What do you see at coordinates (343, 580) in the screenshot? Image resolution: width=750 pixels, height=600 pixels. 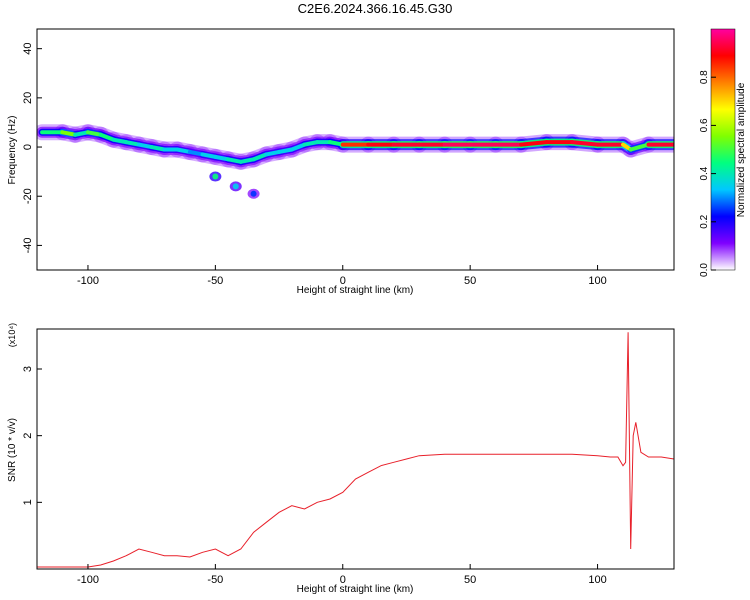 I see `snr-x-tick-label: 0` at bounding box center [343, 580].